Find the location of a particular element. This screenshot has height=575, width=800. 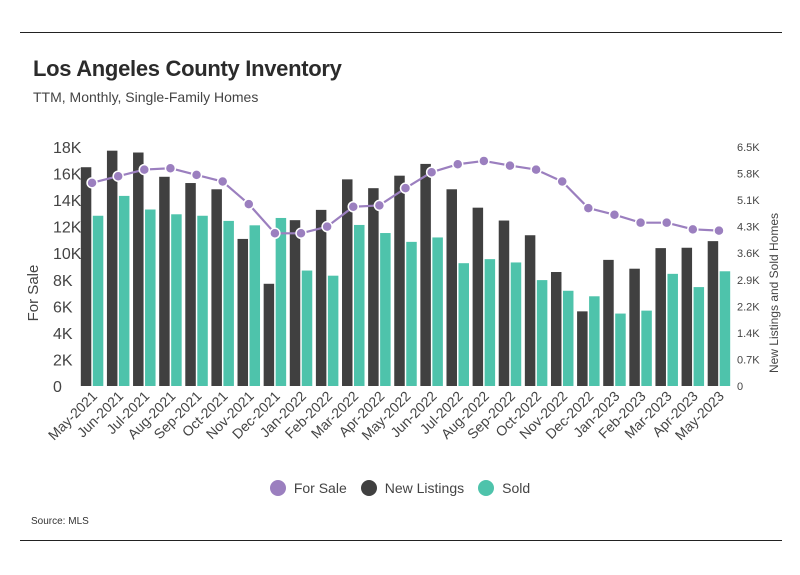

legend-swatch-for-sale is located at coordinates (277, 488).